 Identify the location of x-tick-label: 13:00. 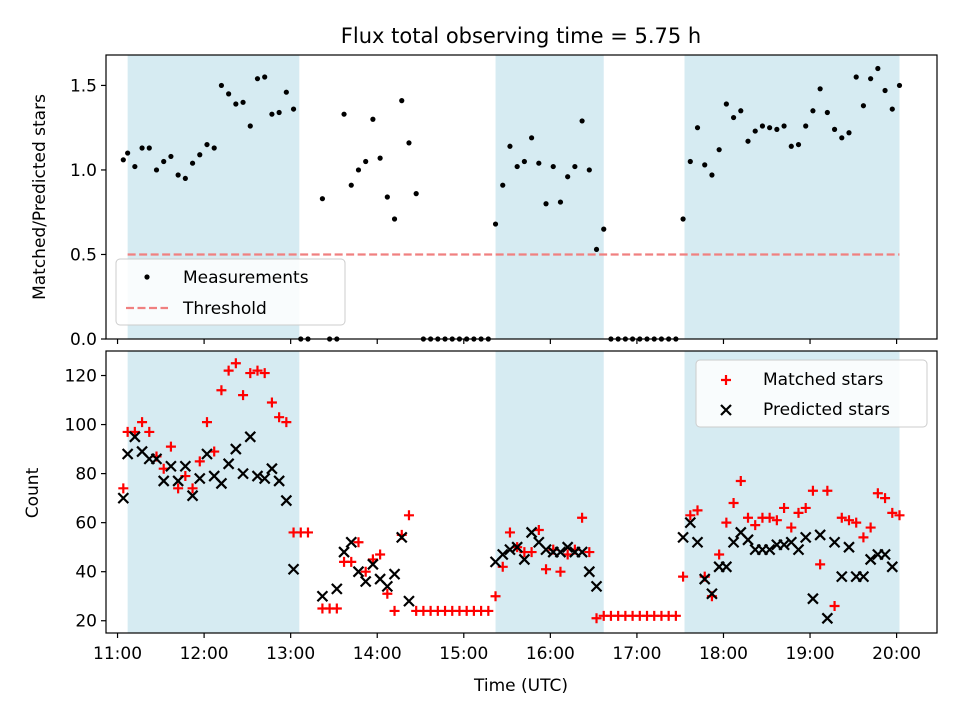
(290, 654).